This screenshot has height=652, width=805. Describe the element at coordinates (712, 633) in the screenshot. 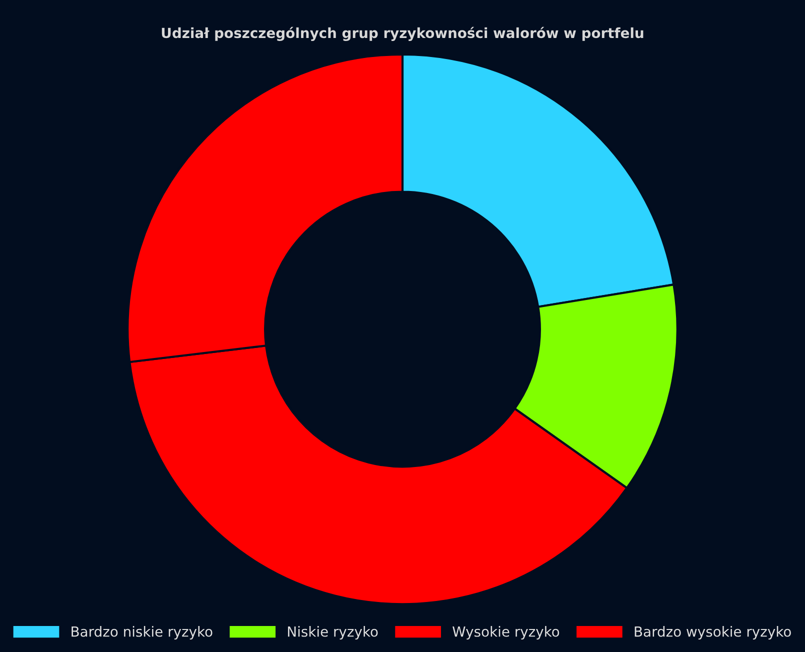

I see `legend-label: Bardzo wysokie ryzyko` at that location.